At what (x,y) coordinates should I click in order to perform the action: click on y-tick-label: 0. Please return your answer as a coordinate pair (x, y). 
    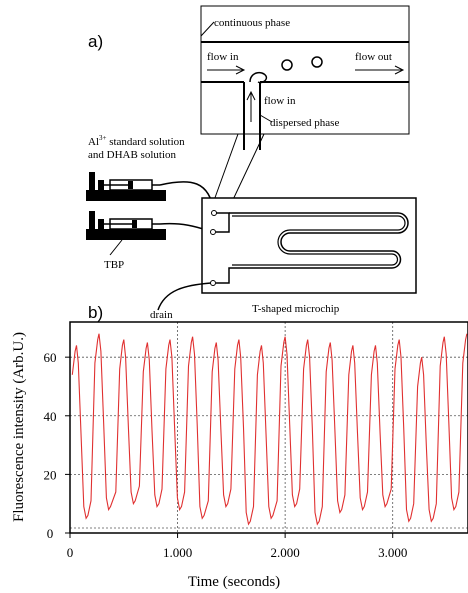
    Looking at the image, I should click on (50, 533).